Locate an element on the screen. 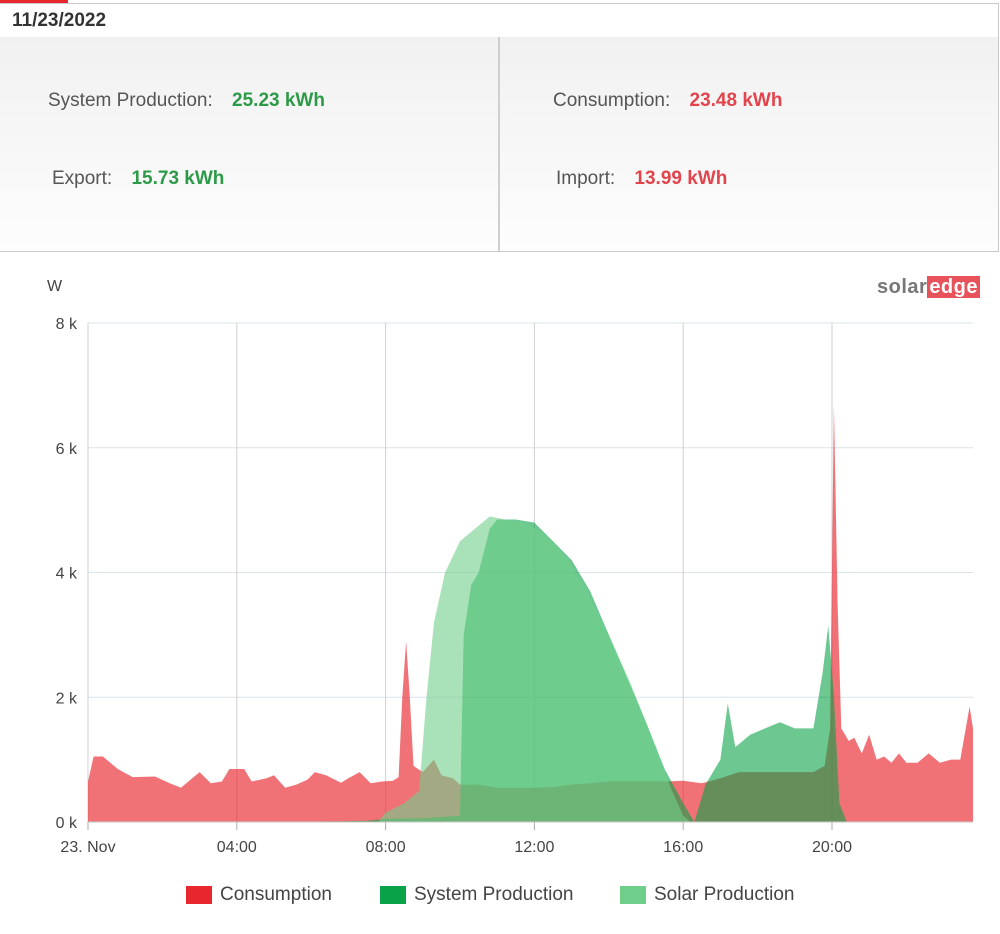 The width and height of the screenshot is (1000, 934). export-value: 15.73 kWh is located at coordinates (178, 178).